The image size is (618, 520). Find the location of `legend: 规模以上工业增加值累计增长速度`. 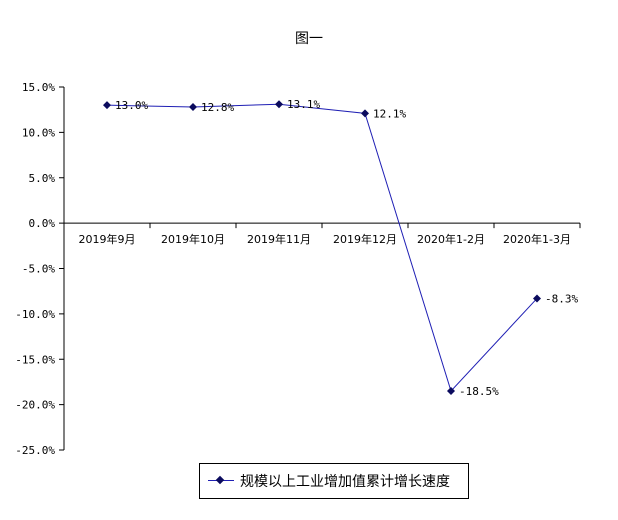

legend: 规模以上工业增加值累计增长速度 is located at coordinates (334, 481).